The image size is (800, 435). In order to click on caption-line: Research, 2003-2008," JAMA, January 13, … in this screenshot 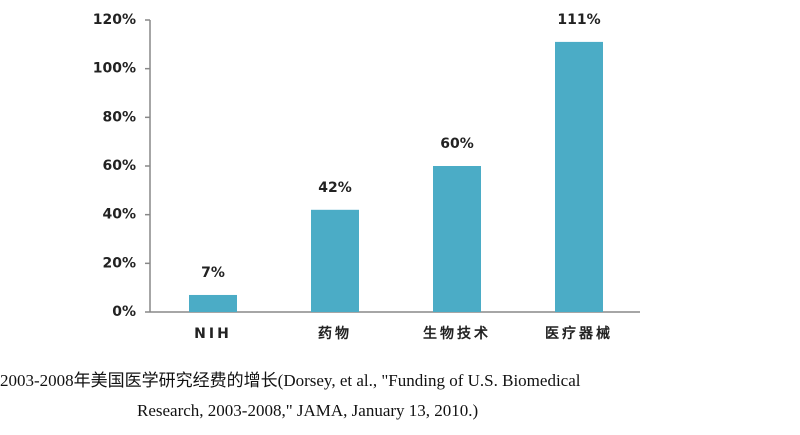, I will do `click(307, 410)`.